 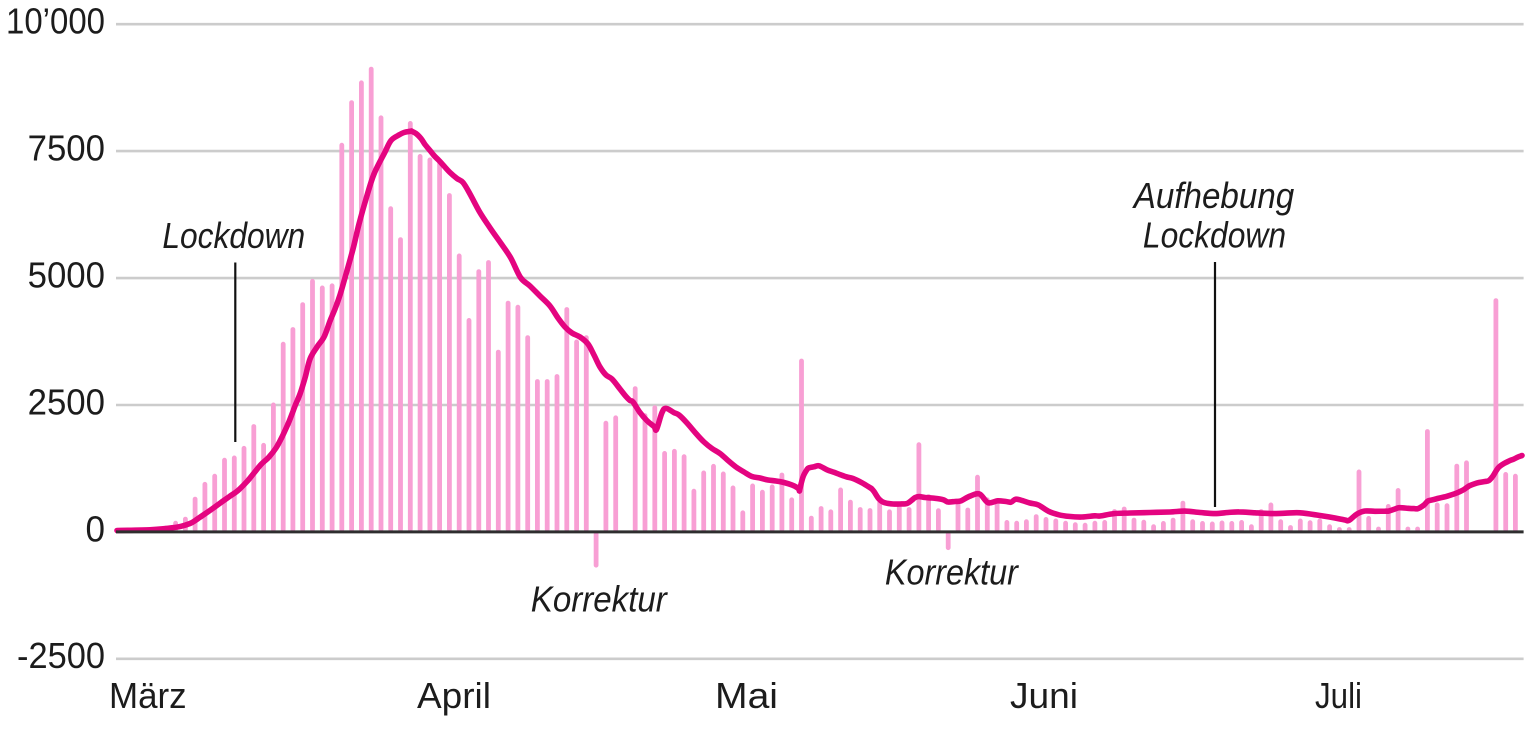 What do you see at coordinates (148, 695) in the screenshot?
I see `svg-text: März` at bounding box center [148, 695].